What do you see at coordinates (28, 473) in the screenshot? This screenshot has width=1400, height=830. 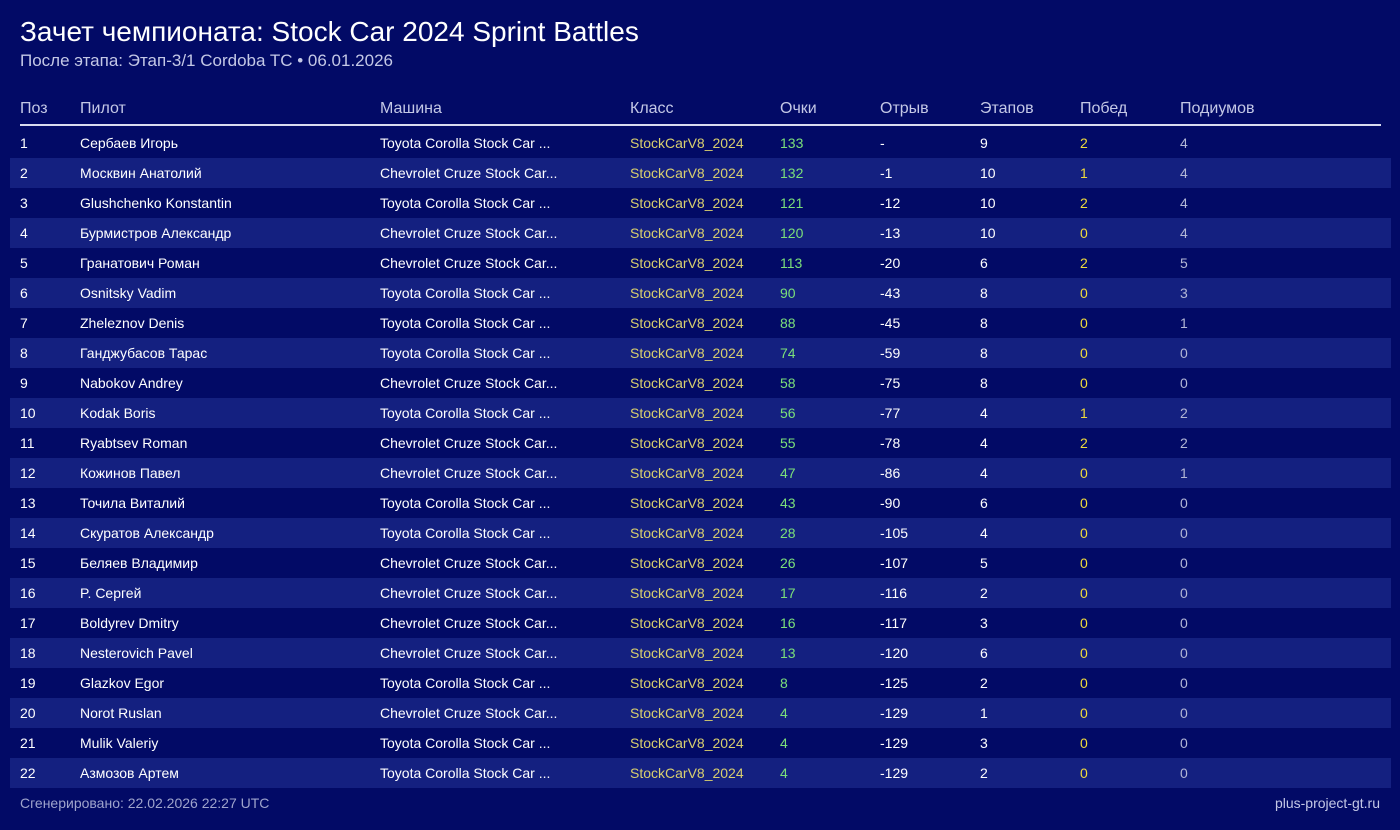 I see `cell-position: 12` at bounding box center [28, 473].